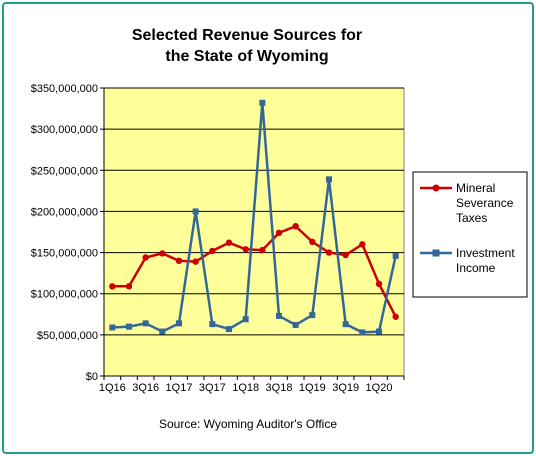 The width and height of the screenshot is (536, 456). I want to click on y-tick-label: $350,000,000, so click(64, 89).